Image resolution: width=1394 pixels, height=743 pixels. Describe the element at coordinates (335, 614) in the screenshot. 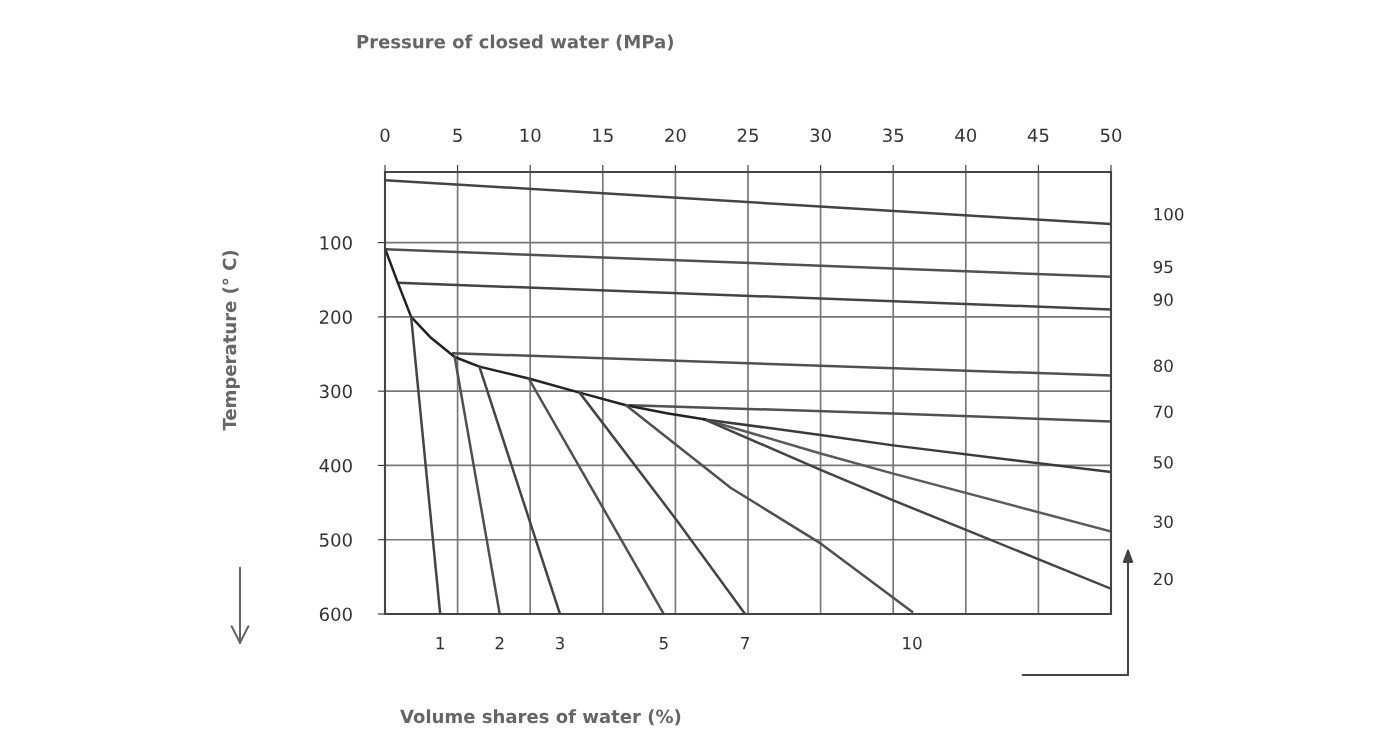

I see `y-tick-label: 600` at that location.